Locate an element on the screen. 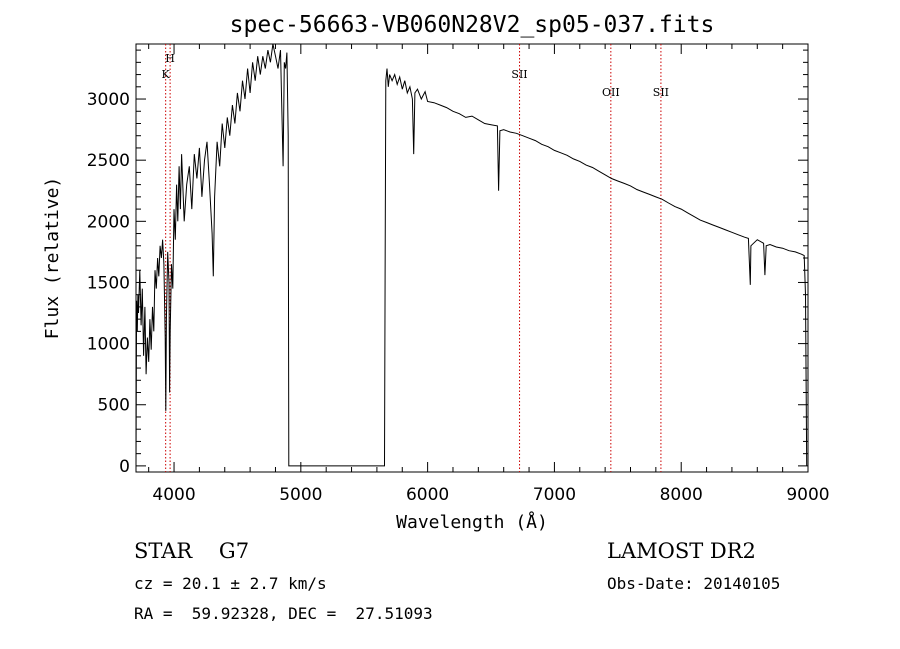 This screenshot has height=649, width=900. x-tick-label: 9000 is located at coordinates (807, 495).